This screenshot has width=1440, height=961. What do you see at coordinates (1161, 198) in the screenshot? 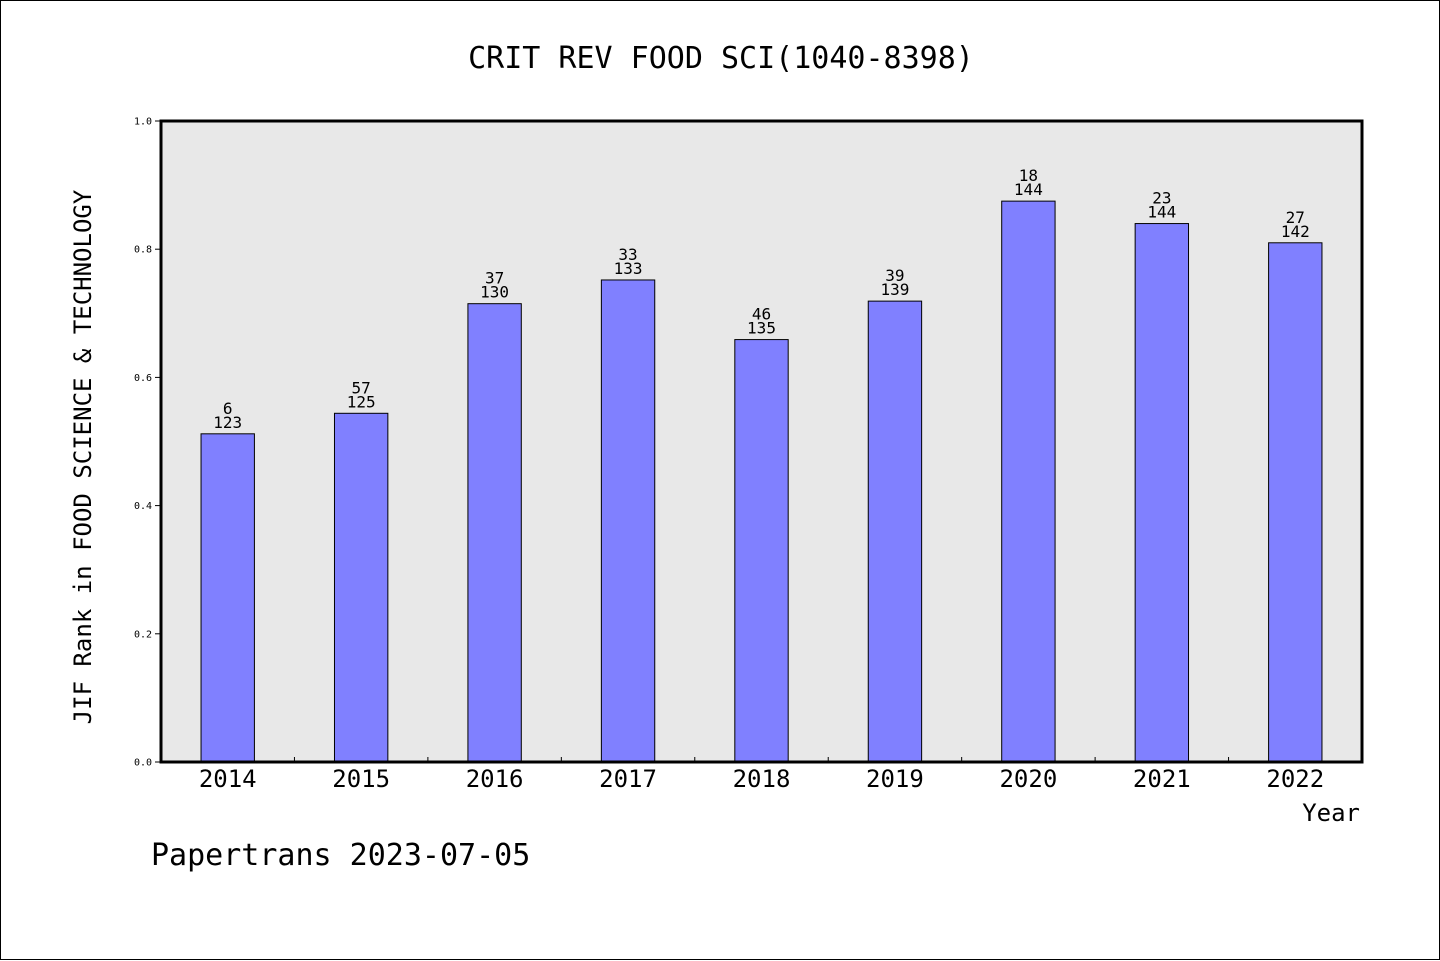
I see `rank-label-2021: 23` at bounding box center [1161, 198].